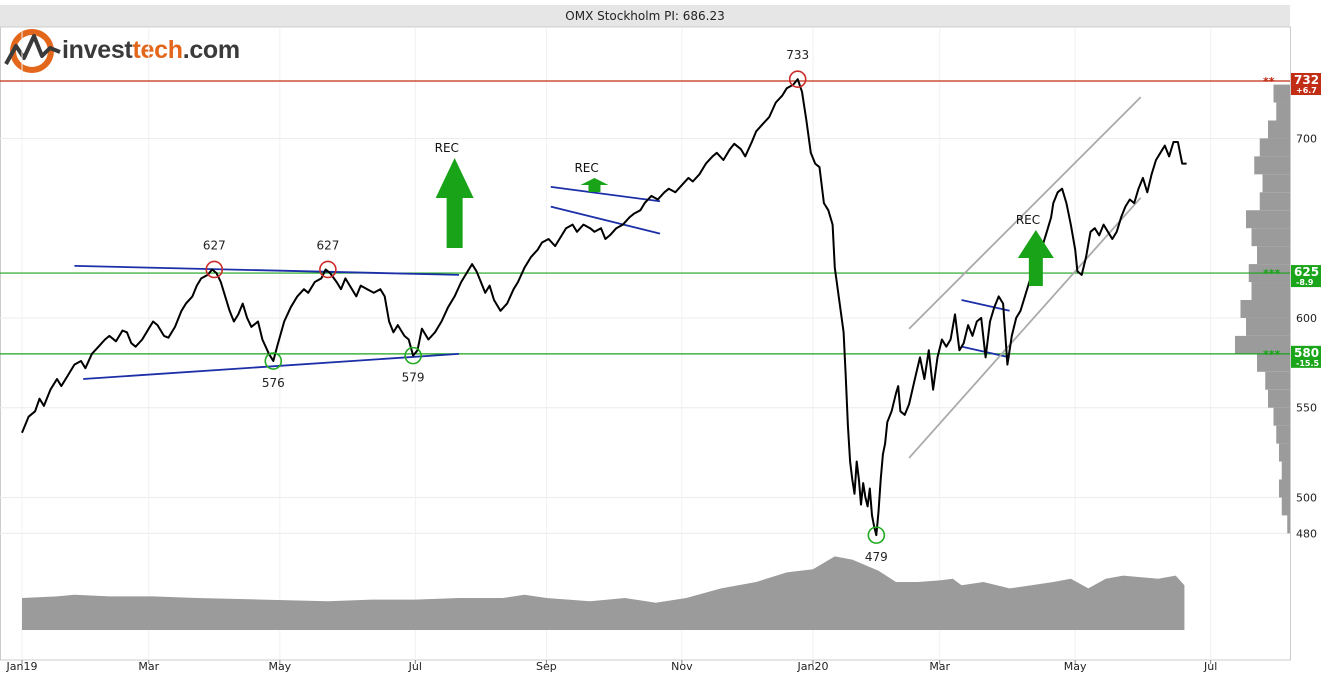  What do you see at coordinates (1305, 282) in the screenshot?
I see `level-change: -8.9` at bounding box center [1305, 282].